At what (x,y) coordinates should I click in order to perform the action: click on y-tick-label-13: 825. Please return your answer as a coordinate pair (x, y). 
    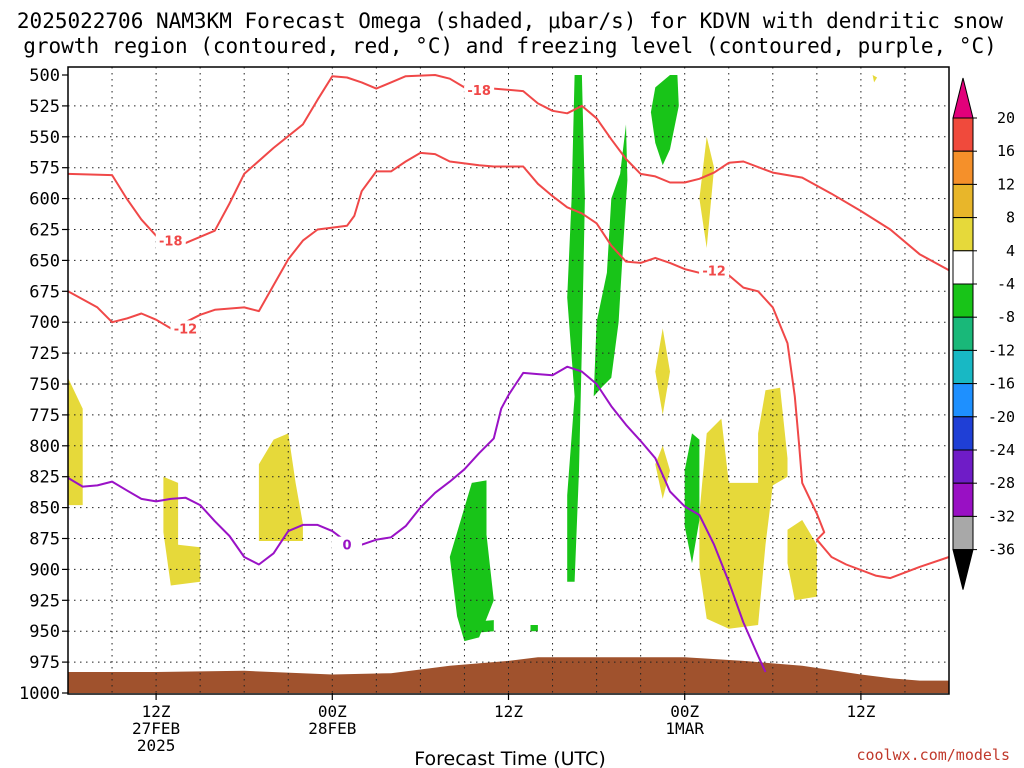
    Looking at the image, I should click on (44, 478).